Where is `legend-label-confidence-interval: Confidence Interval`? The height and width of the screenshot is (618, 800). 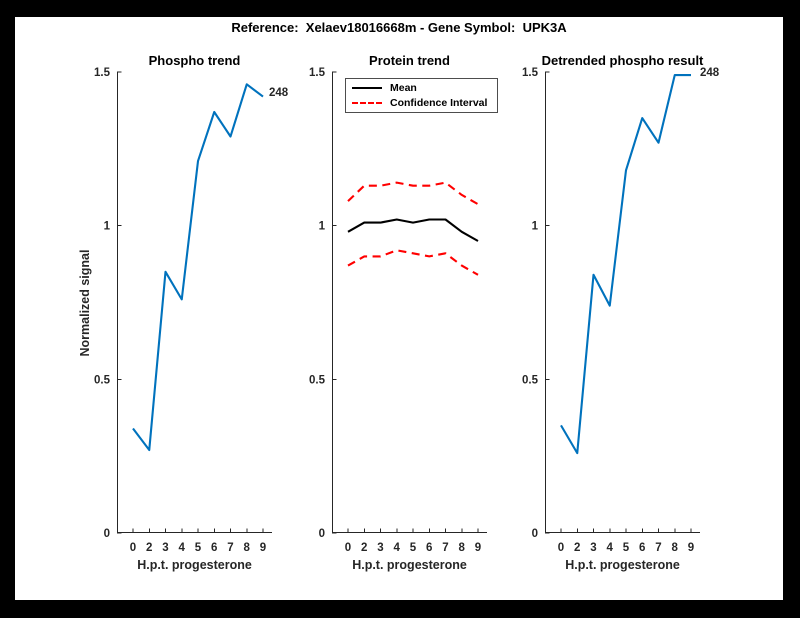 legend-label-confidence-interval: Confidence Interval is located at coordinates (439, 103).